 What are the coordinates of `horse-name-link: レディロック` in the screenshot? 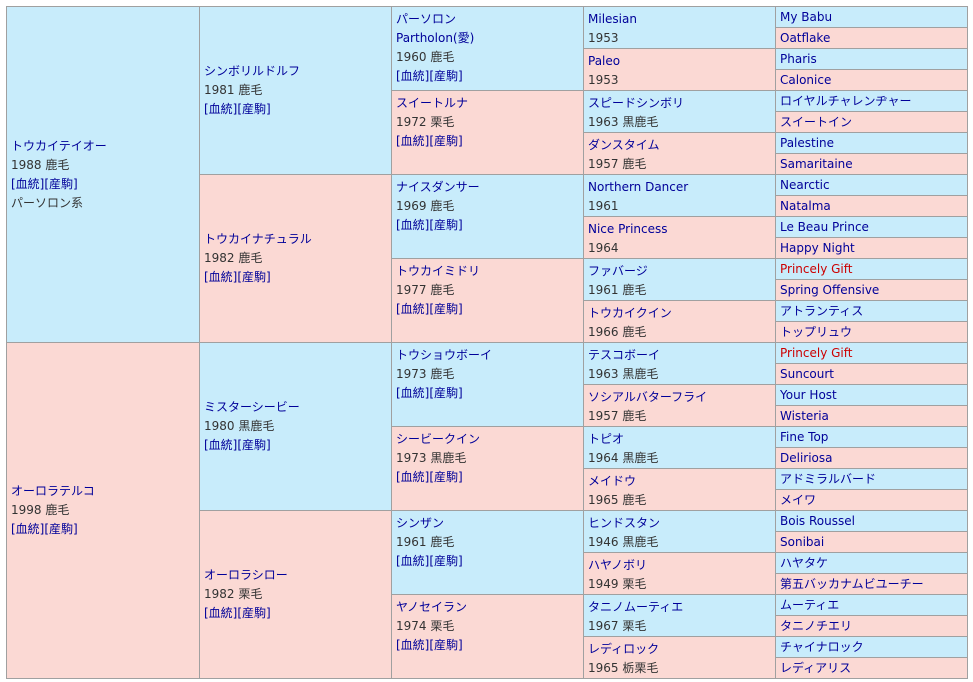 It's located at (624, 649).